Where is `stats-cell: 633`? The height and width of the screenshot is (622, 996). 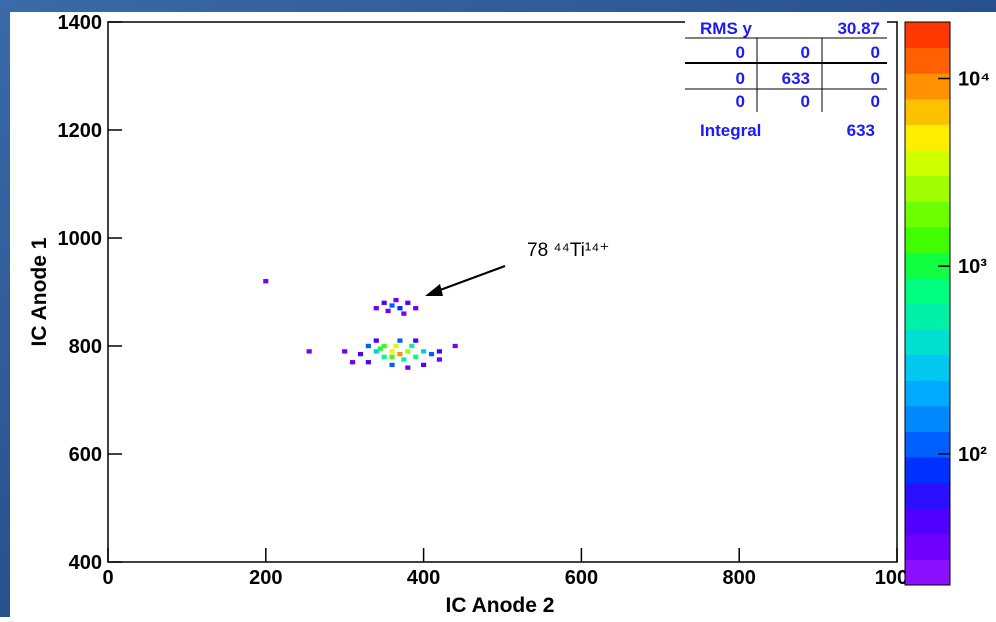
stats-cell: 633 is located at coordinates (796, 78).